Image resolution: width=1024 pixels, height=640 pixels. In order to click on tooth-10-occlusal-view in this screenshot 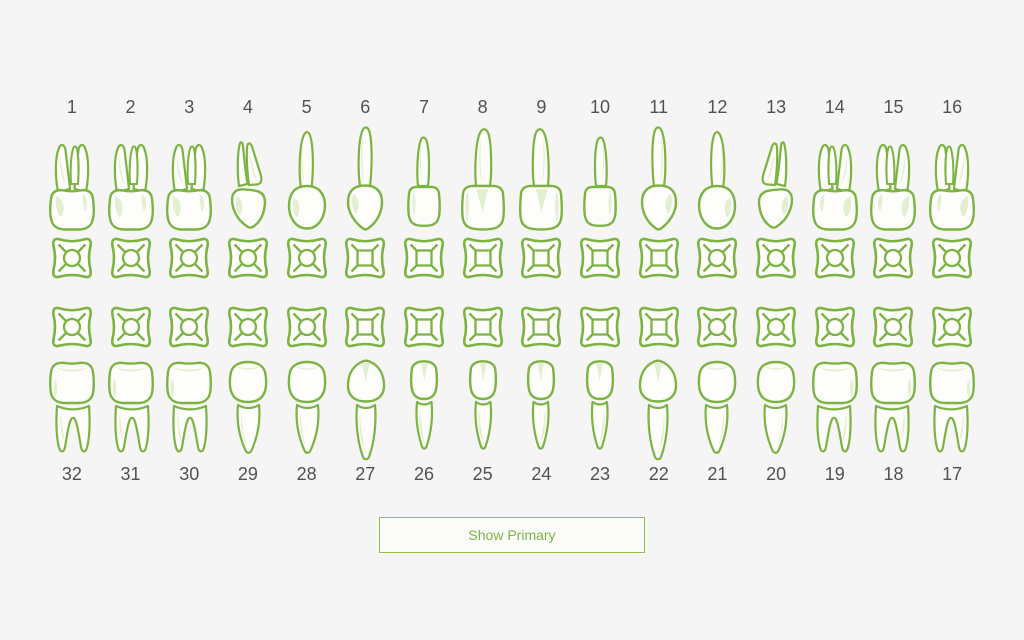, I will do `click(600, 258)`.